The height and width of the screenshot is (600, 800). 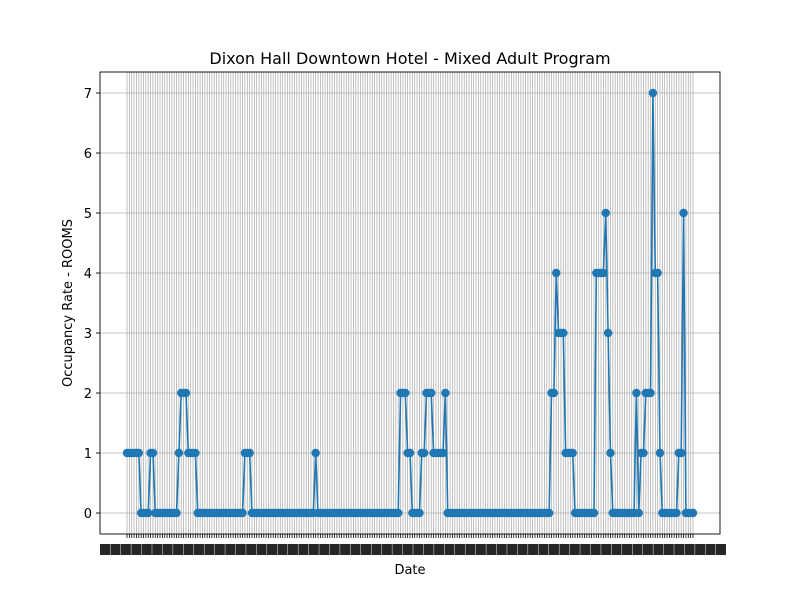 What do you see at coordinates (88, 514) in the screenshot?
I see `y-tick-label: 0` at bounding box center [88, 514].